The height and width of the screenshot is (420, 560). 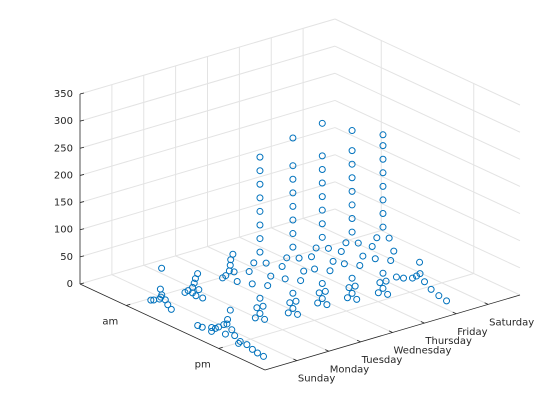 What do you see at coordinates (511, 322) in the screenshot?
I see `x-tick-label: Saturday` at bounding box center [511, 322].